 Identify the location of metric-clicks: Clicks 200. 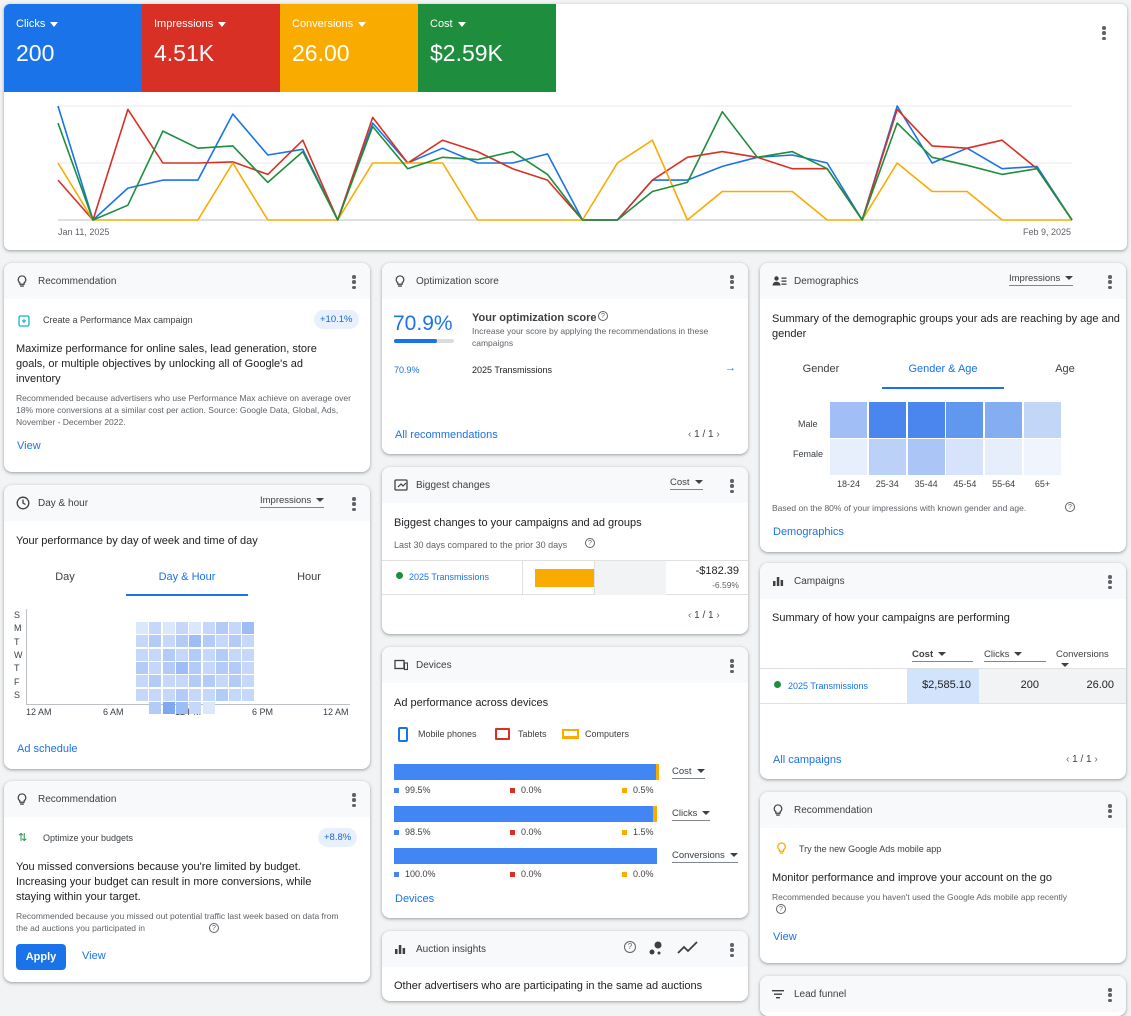
(73, 48).